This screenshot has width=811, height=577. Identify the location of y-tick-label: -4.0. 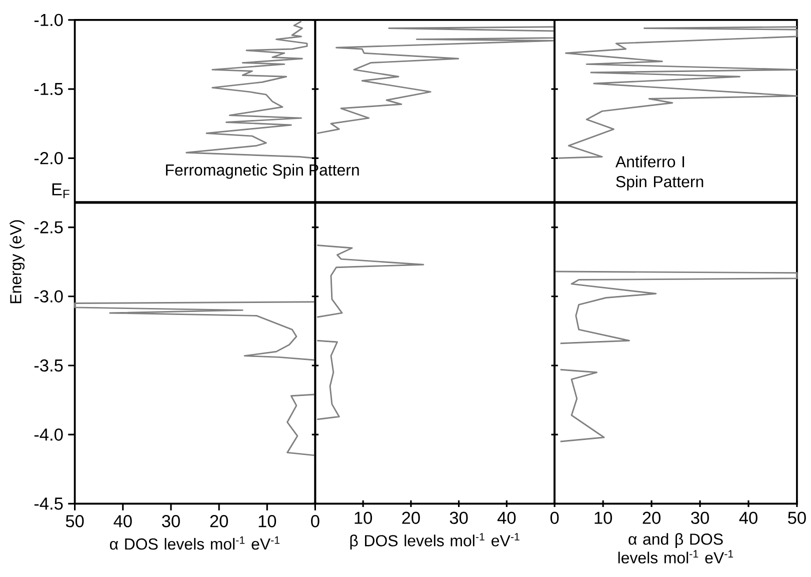
(48, 434).